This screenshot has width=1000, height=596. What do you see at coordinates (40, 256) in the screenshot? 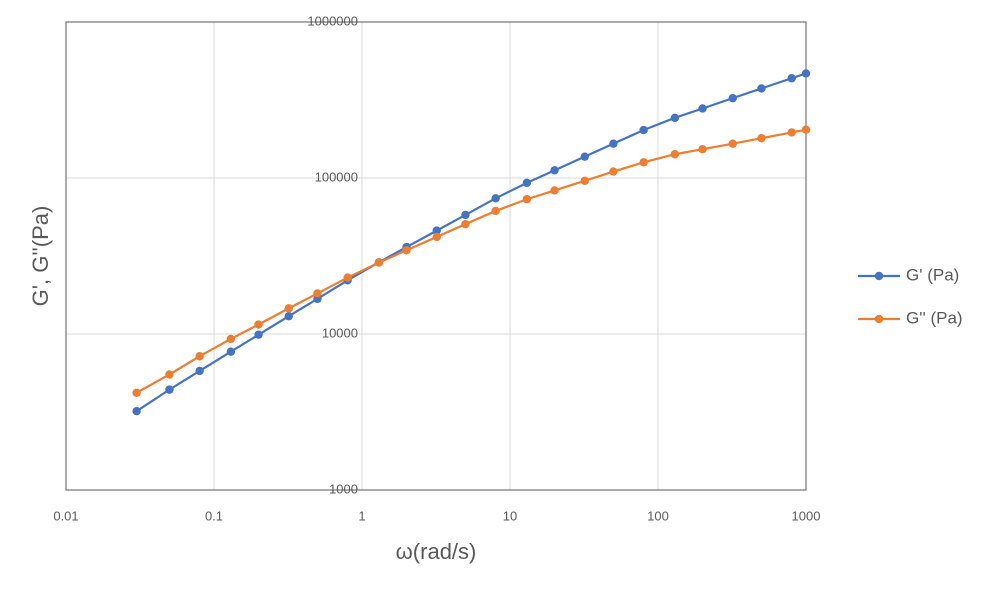
I see `y-axis-title: G', G''(Pa)` at bounding box center [40, 256].